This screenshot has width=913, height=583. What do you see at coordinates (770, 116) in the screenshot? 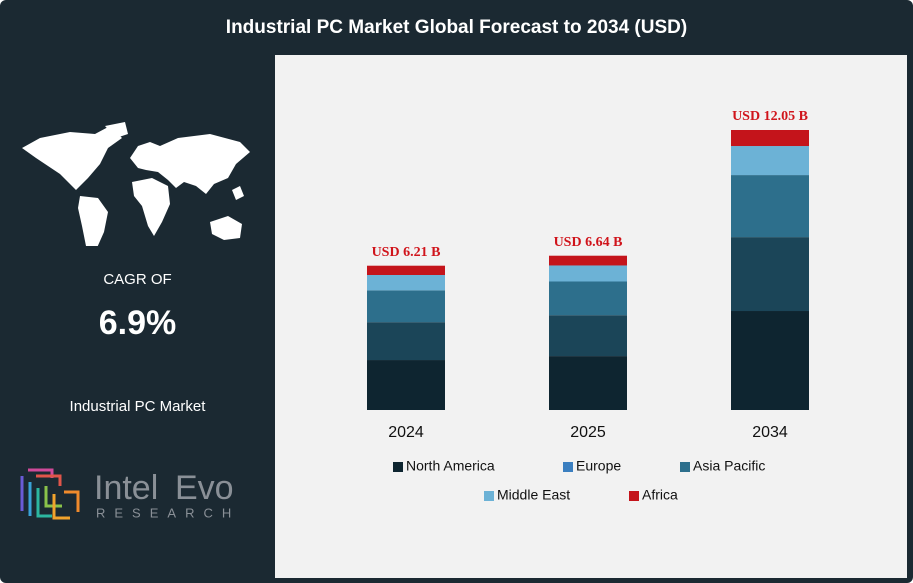
I see `value-label: USD 12.05 B` at bounding box center [770, 116].